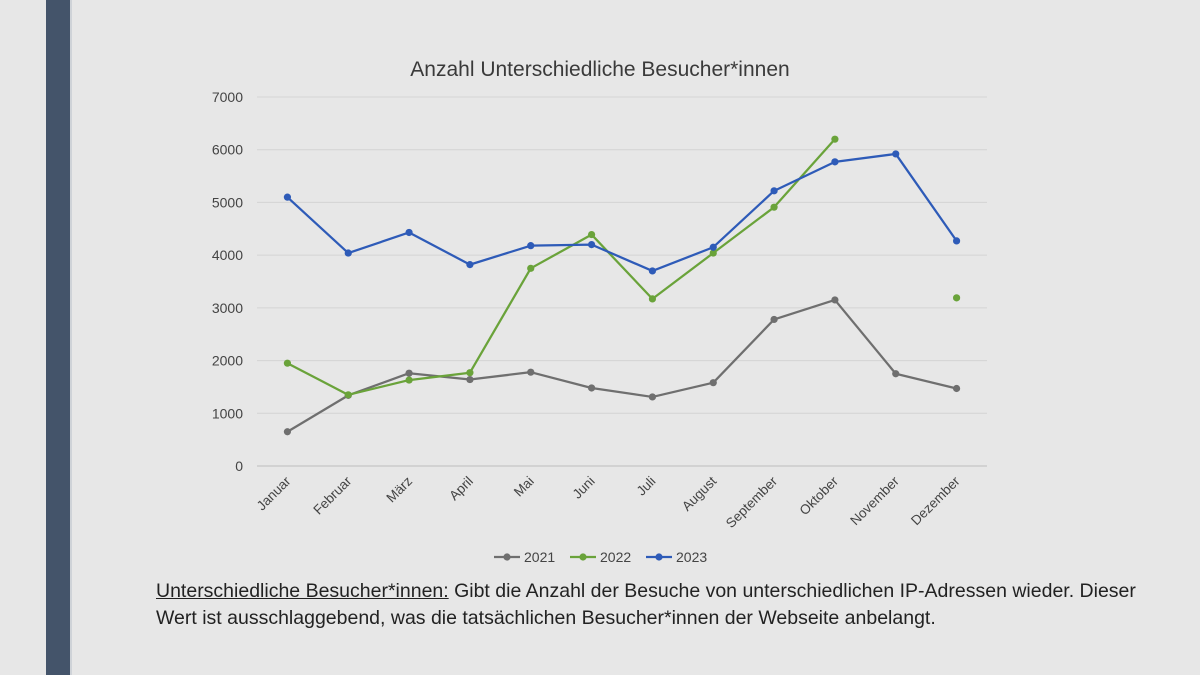 This screenshot has width=1200, height=675. I want to click on x-tick-label: Dezember, so click(935, 500).